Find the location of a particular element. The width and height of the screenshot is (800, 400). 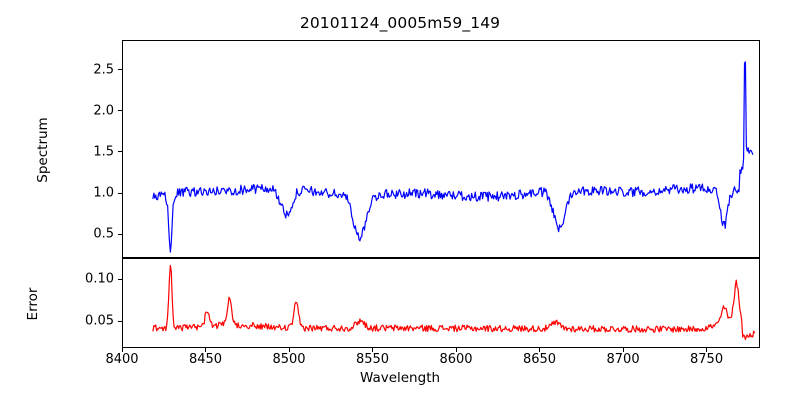

y-tick-label: 0.10 is located at coordinates (99, 279).